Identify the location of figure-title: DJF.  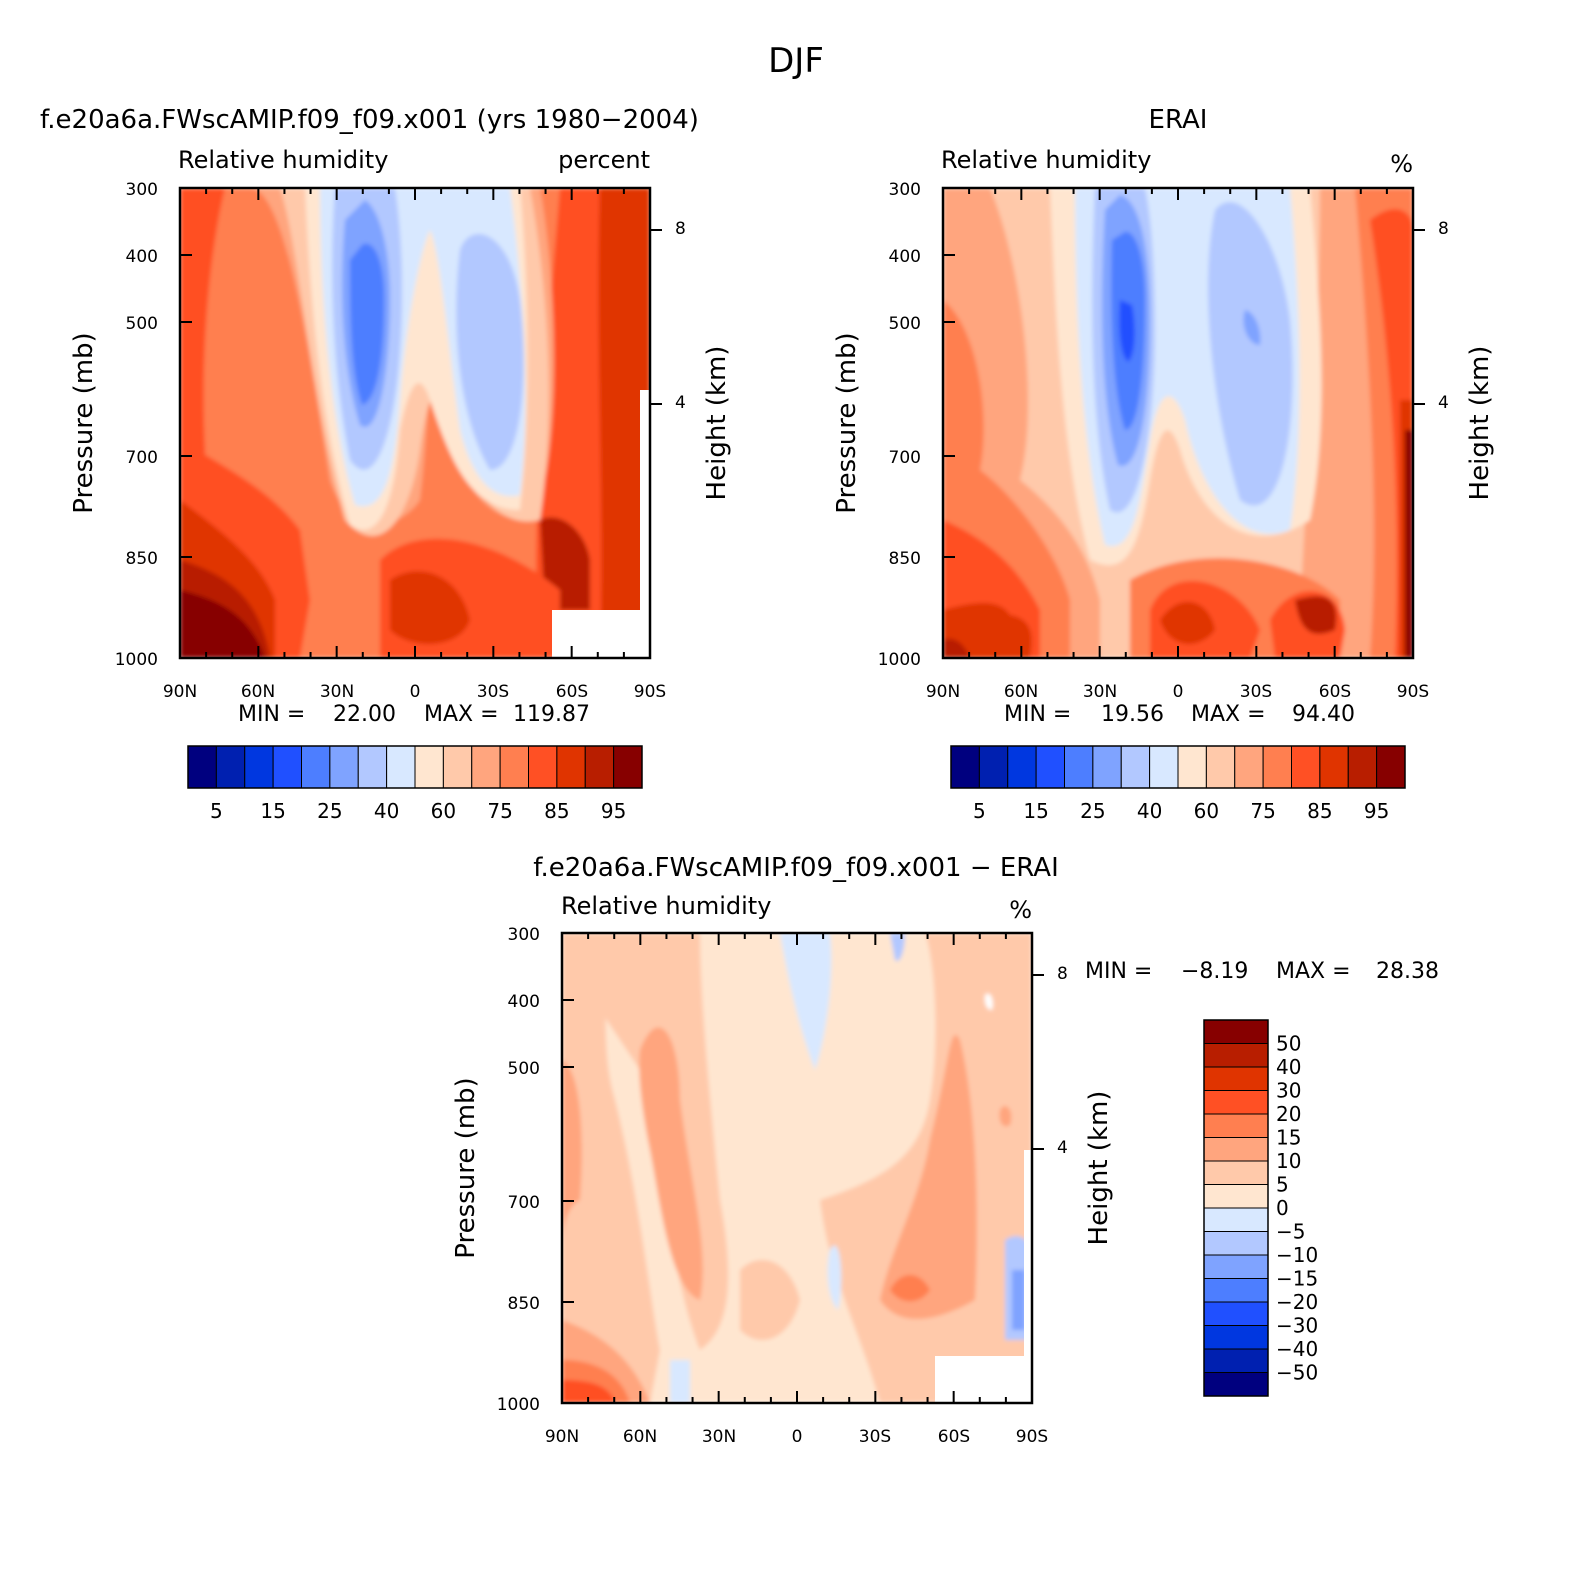
(796, 61).